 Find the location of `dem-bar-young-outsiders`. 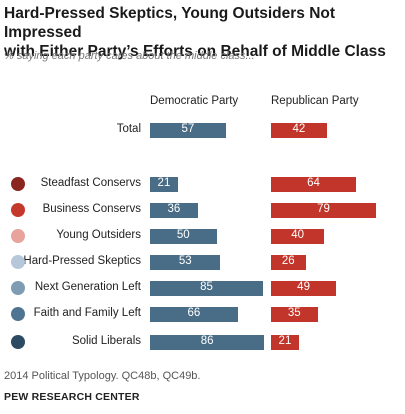

dem-bar-young-outsiders is located at coordinates (183, 236).